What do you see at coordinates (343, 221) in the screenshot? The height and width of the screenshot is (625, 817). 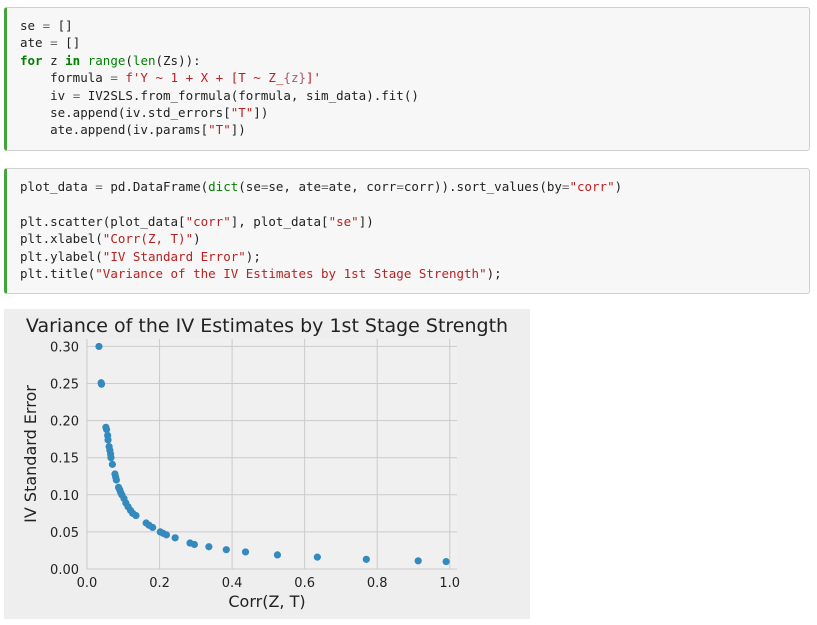 I see `code-token: "se"` at bounding box center [343, 221].